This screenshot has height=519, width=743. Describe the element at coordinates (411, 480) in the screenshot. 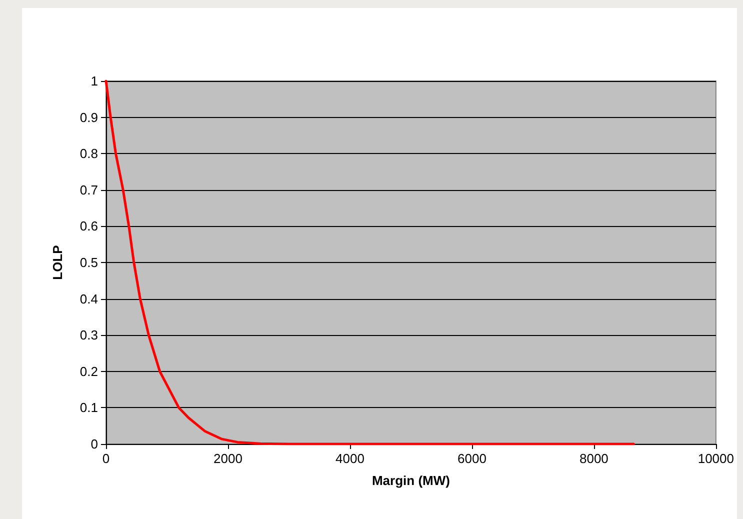

I see `x-axis-title: Margin (MW)` at that location.